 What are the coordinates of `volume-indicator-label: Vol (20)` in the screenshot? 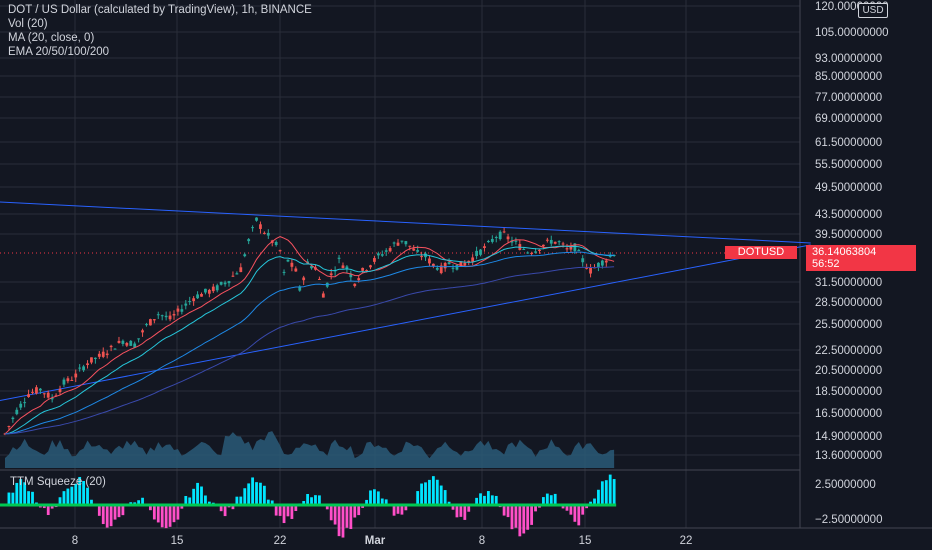 It's located at (28, 24).